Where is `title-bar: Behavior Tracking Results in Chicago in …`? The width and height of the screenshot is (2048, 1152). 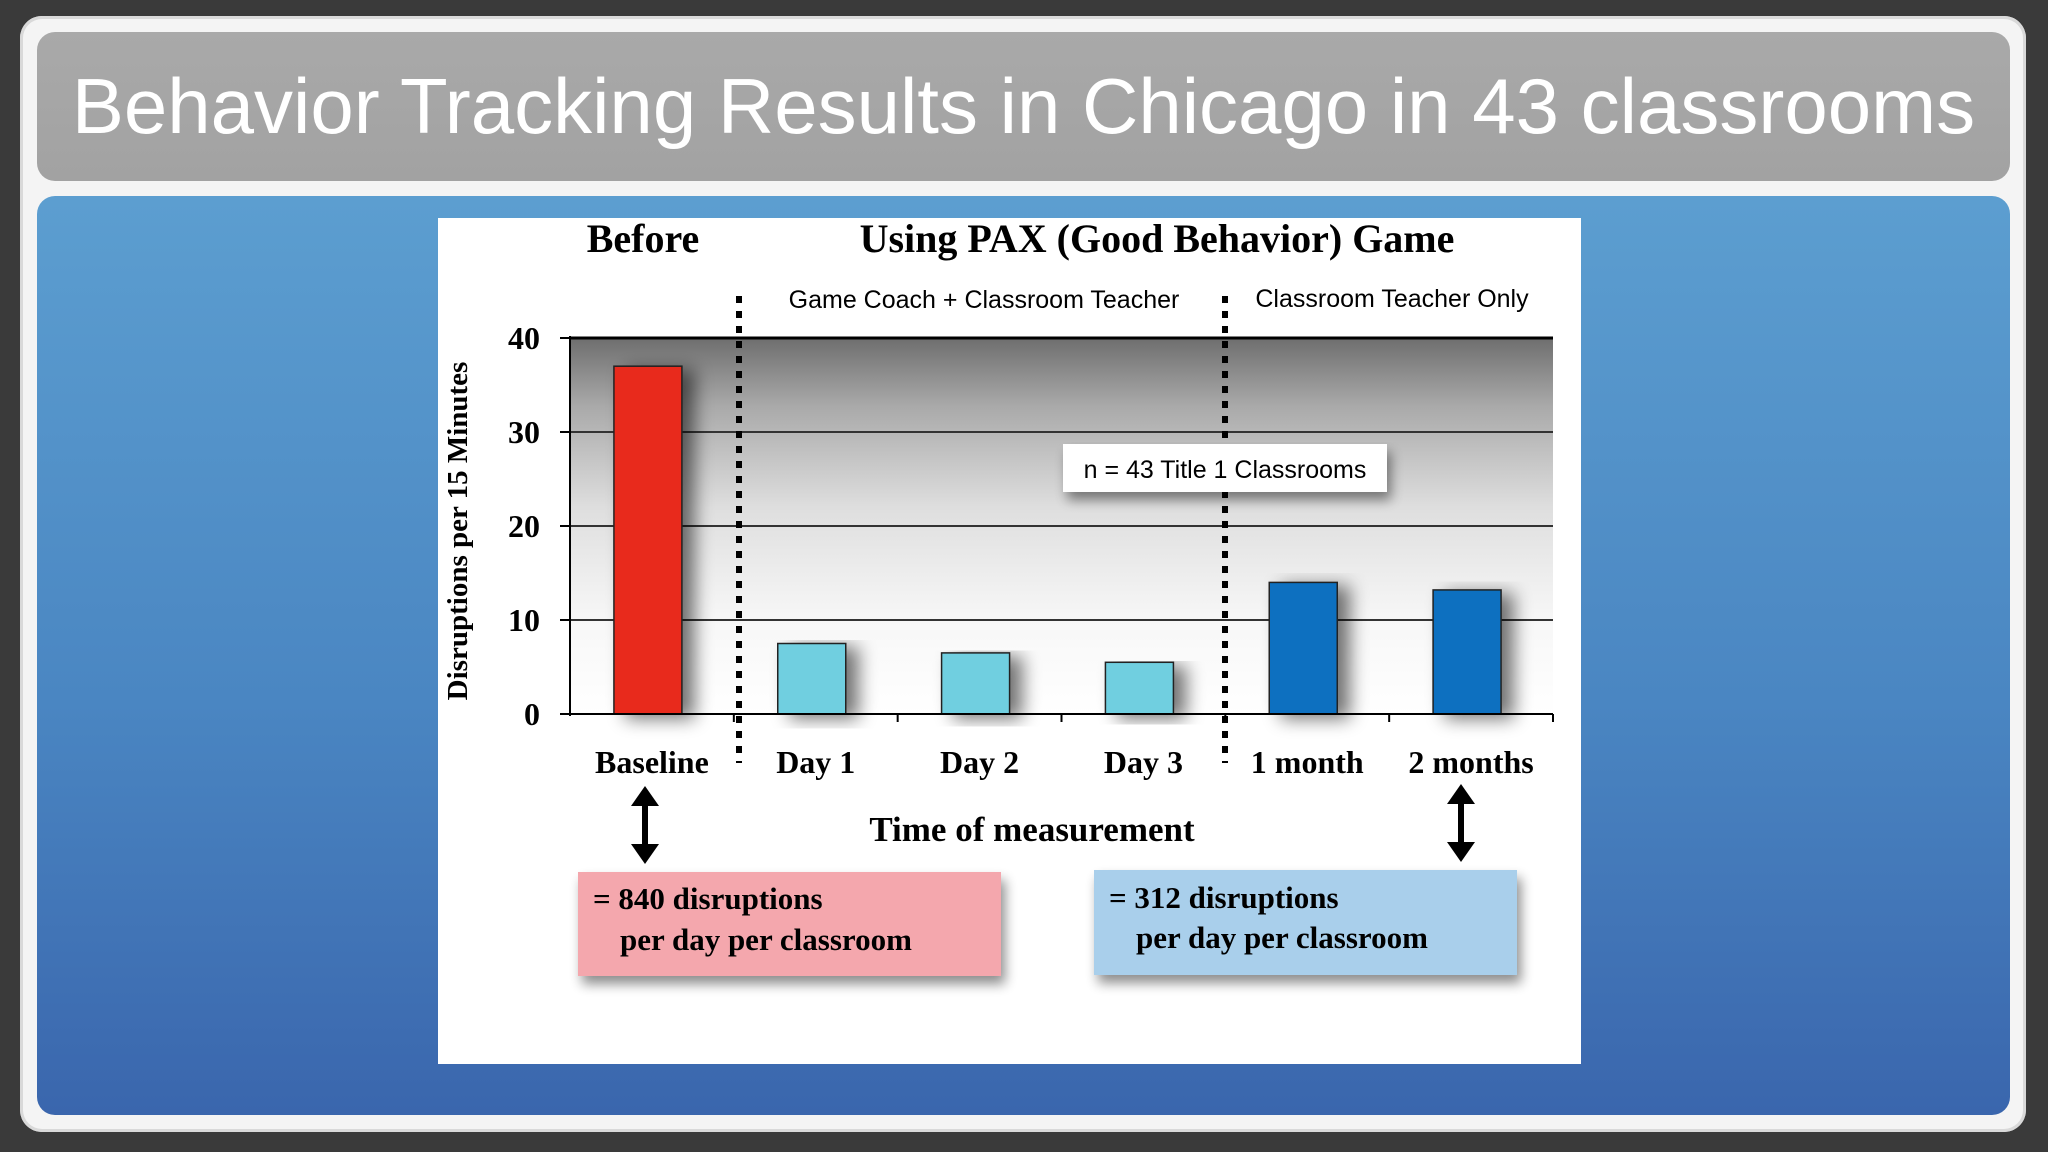 title-bar: Behavior Tracking Results in Chicago in … is located at coordinates (1023, 106).